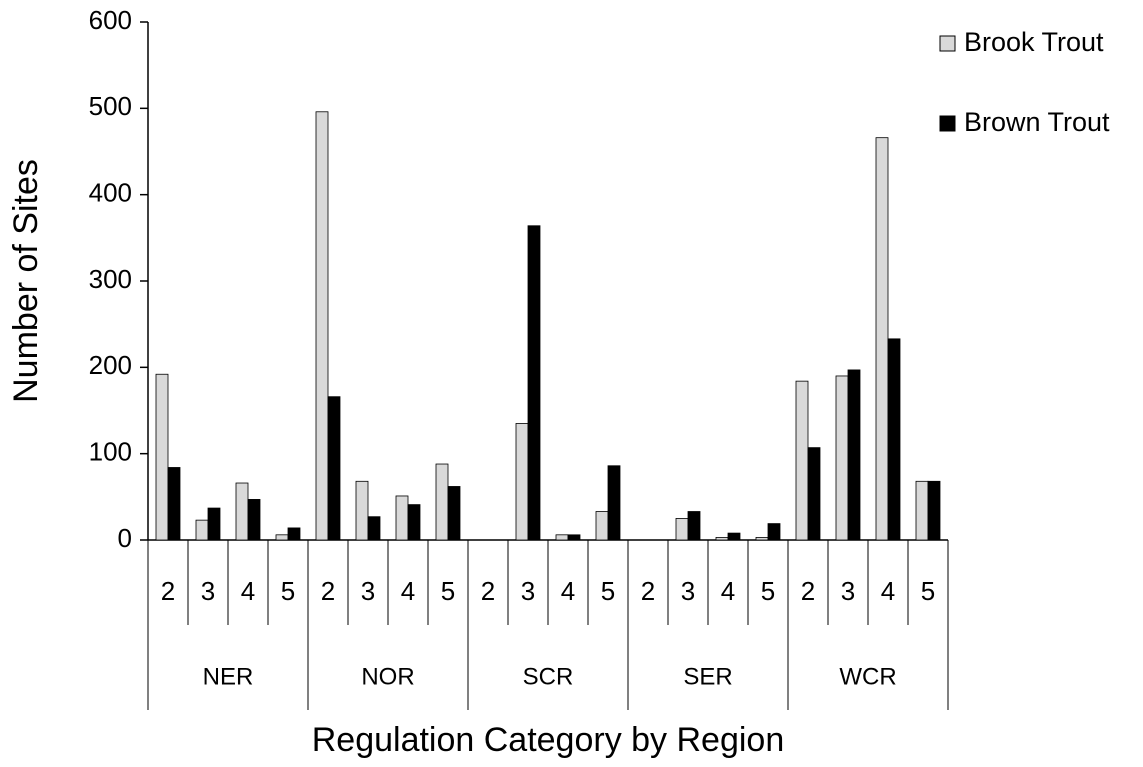 This screenshot has height=767, width=1143. Describe the element at coordinates (26, 281) in the screenshot. I see `y-axis-title: Number of Sites` at that location.